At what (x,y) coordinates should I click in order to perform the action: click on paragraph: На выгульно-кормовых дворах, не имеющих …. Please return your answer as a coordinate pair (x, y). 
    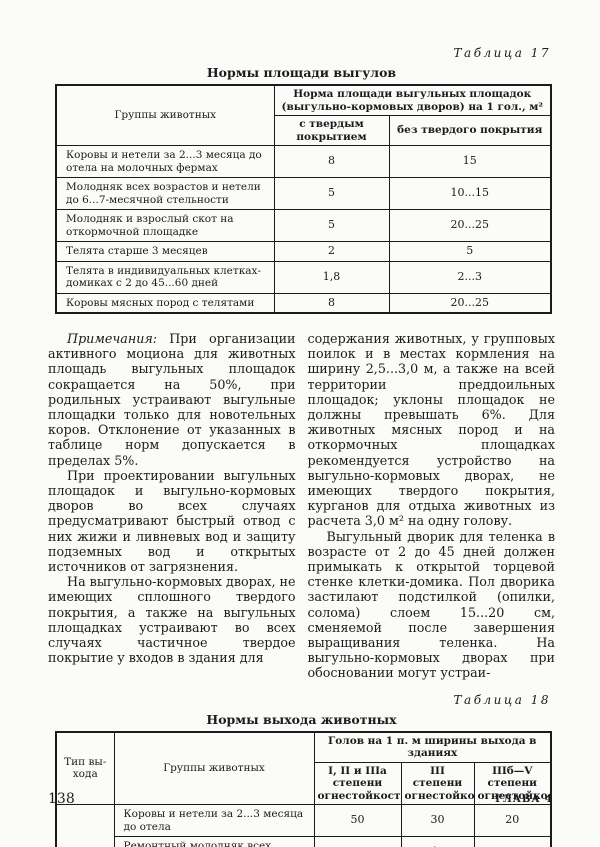
    Looking at the image, I should click on (172, 620).